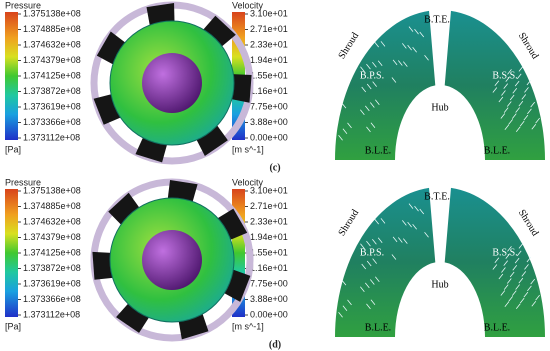 This screenshot has height=351, width=550. I want to click on annotation: B.P.S., so click(372, 75).